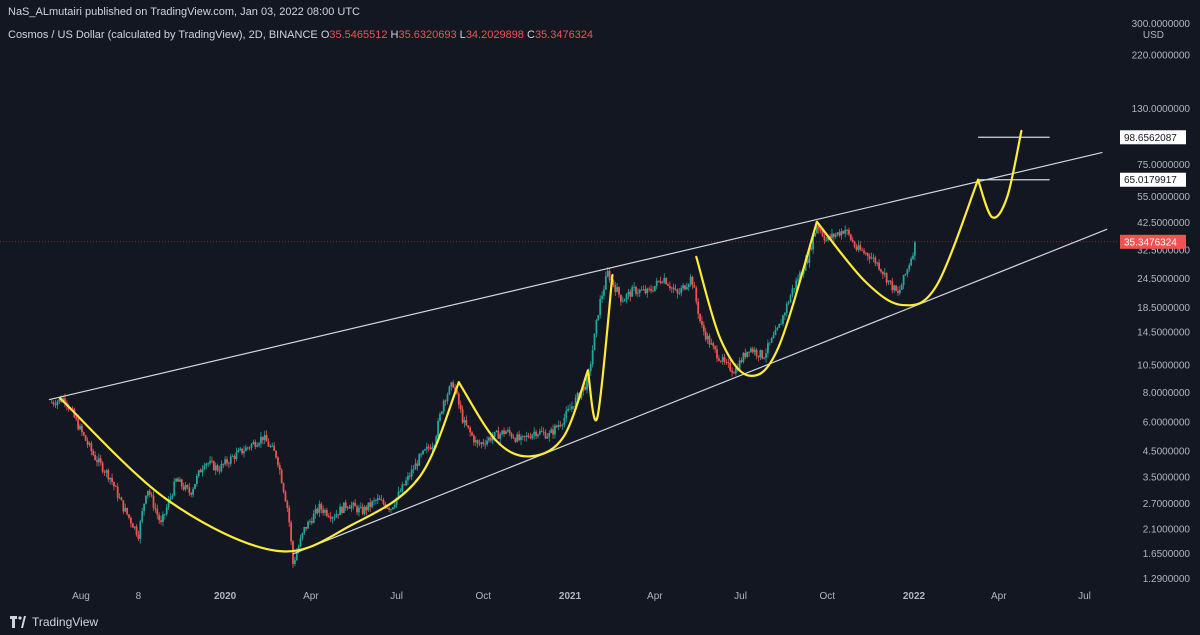 The height and width of the screenshot is (635, 1200). Describe the element at coordinates (1153, 35) in the screenshot. I see `currency-label: USD` at that location.